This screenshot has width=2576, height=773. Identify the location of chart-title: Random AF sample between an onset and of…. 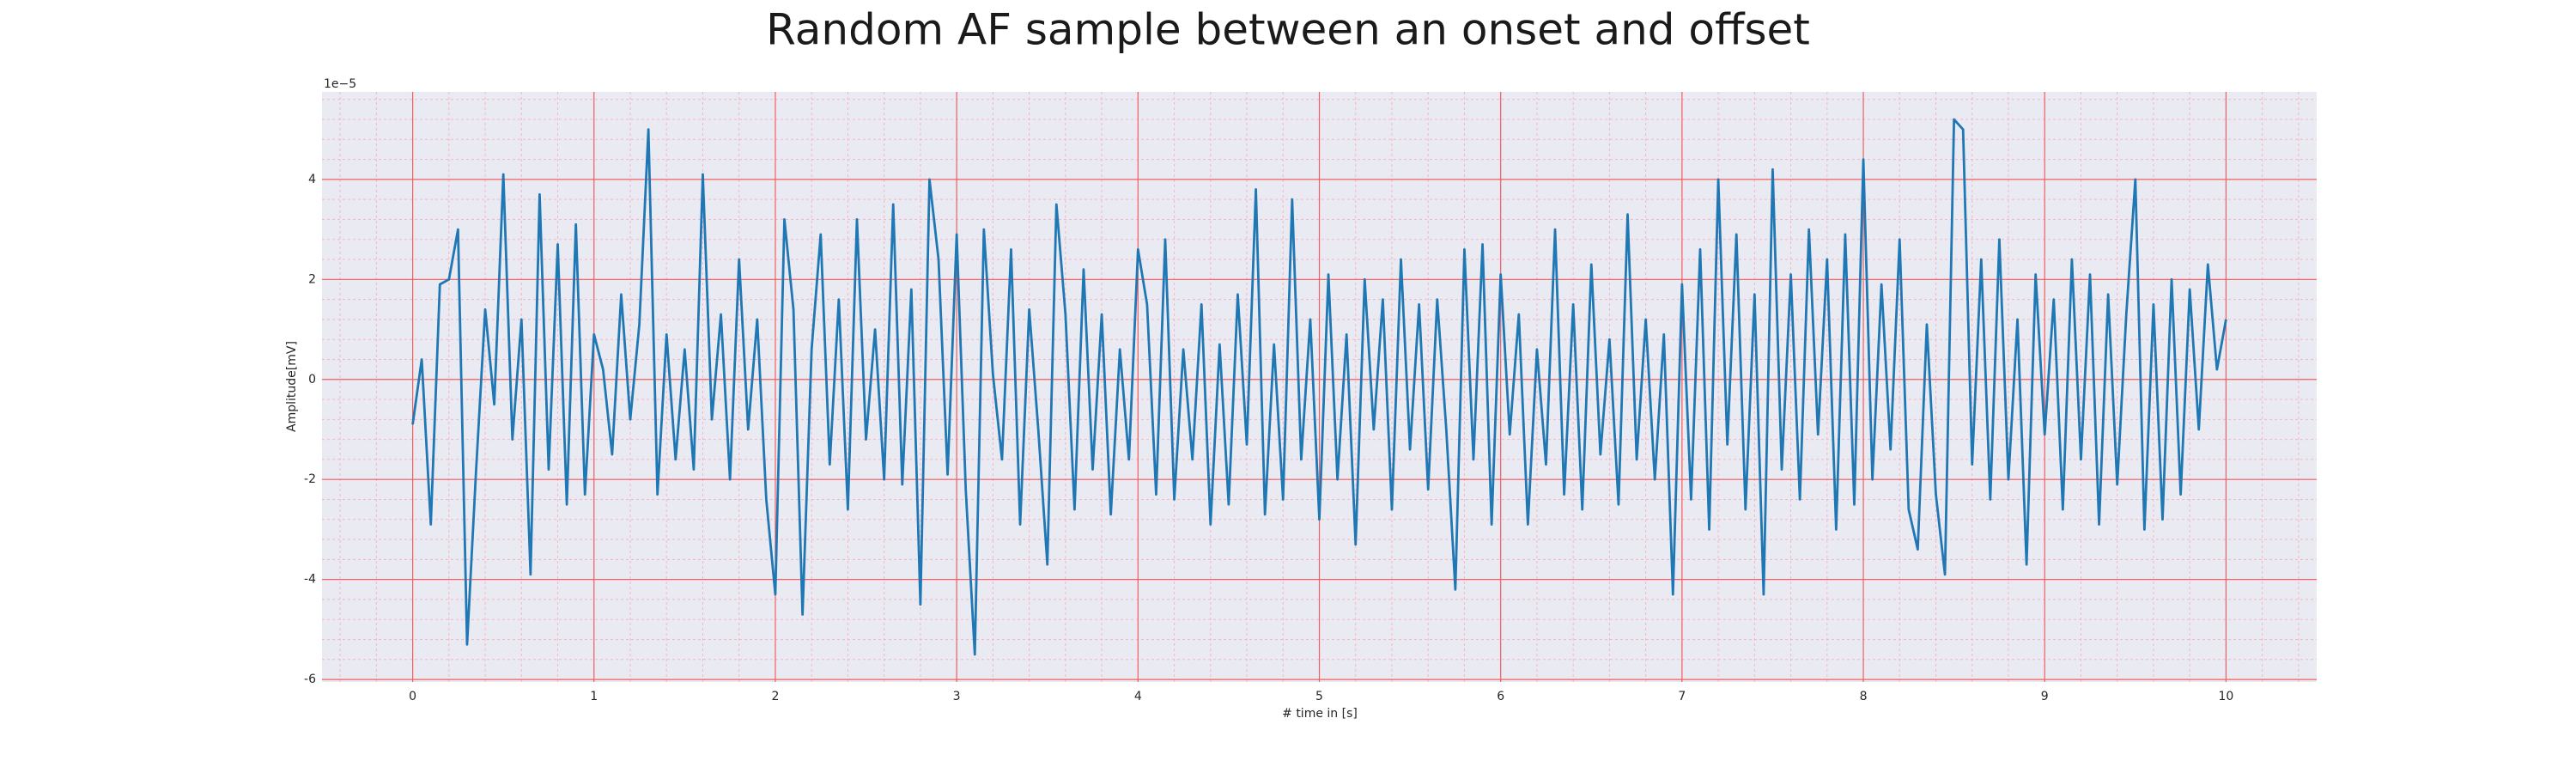
(1288, 30).